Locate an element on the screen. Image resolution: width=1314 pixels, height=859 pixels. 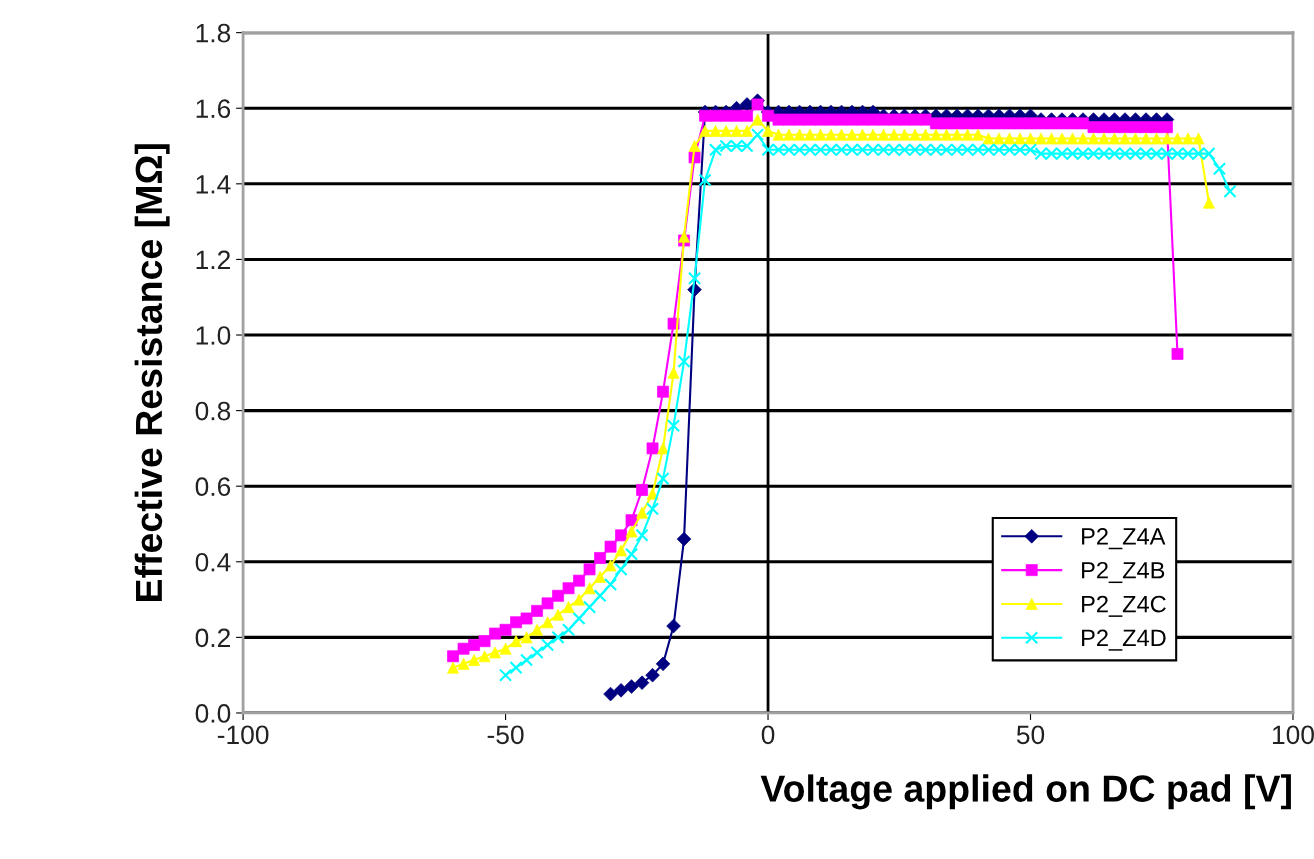
y-tick-label: 0.6 is located at coordinates (213, 487).